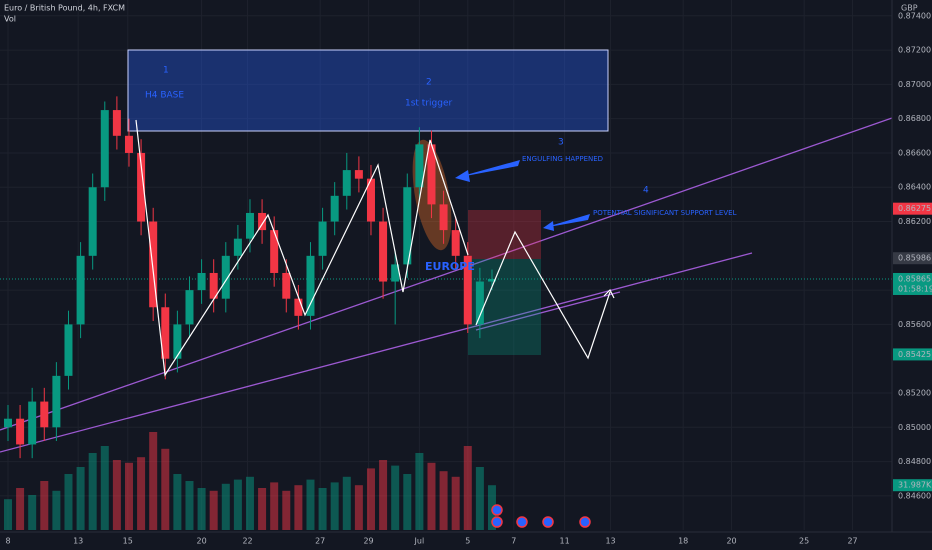 The height and width of the screenshot is (550, 932). I want to click on stop-zone, so click(504, 234).